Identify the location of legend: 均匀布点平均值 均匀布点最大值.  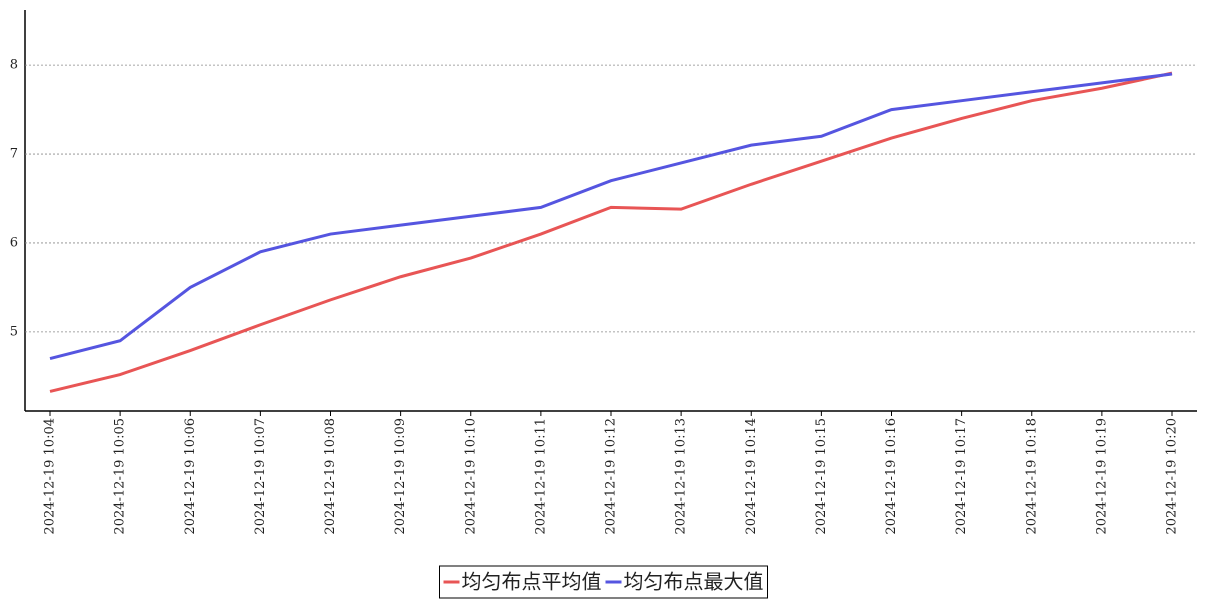
(603, 582).